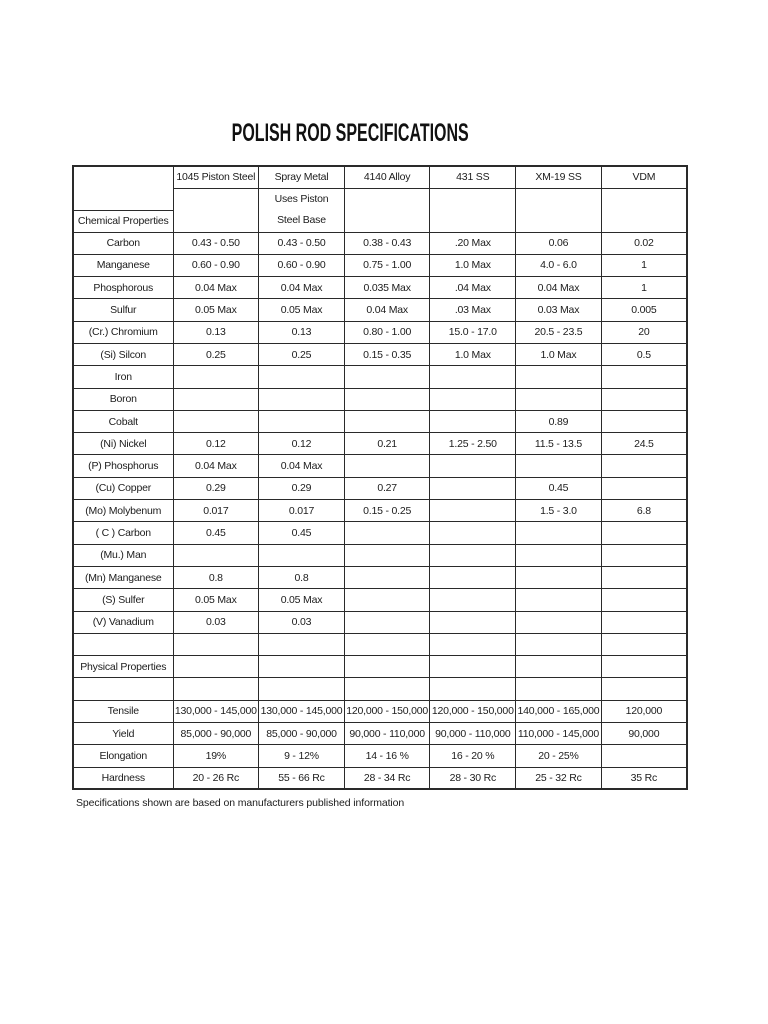  I want to click on table-row: Cobalt 0.89, so click(380, 421).